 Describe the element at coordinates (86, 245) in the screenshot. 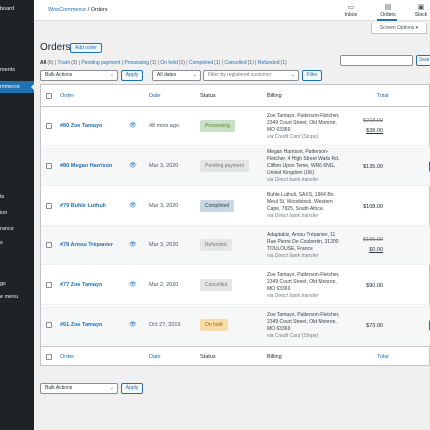

I see `order-link: #78 Arnou Trépanier` at that location.